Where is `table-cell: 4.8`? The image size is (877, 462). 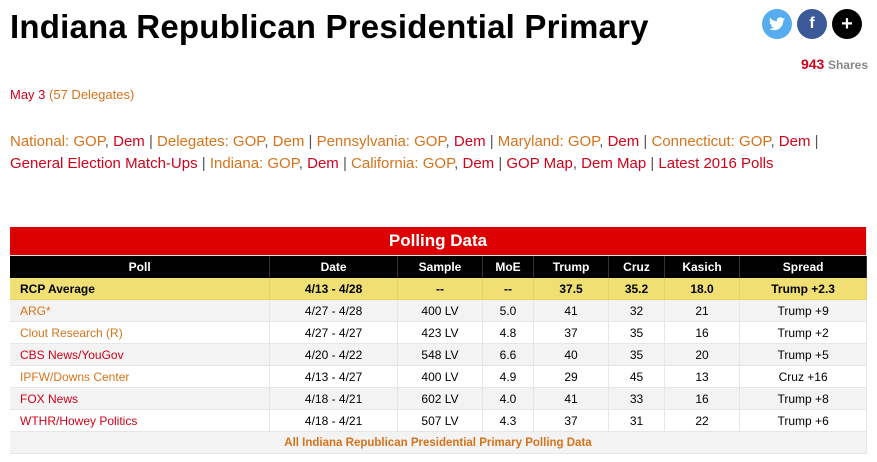
table-cell: 4.8 is located at coordinates (508, 332).